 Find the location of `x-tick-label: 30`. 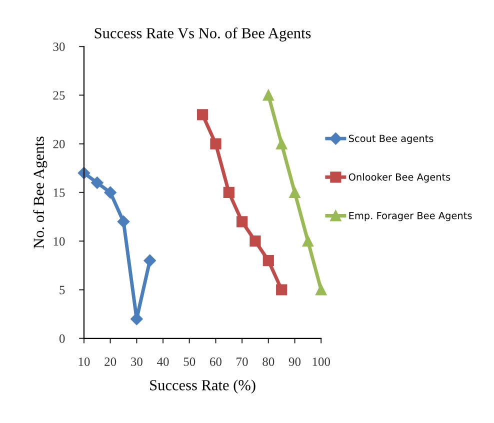

x-tick-label: 30 is located at coordinates (136, 362).